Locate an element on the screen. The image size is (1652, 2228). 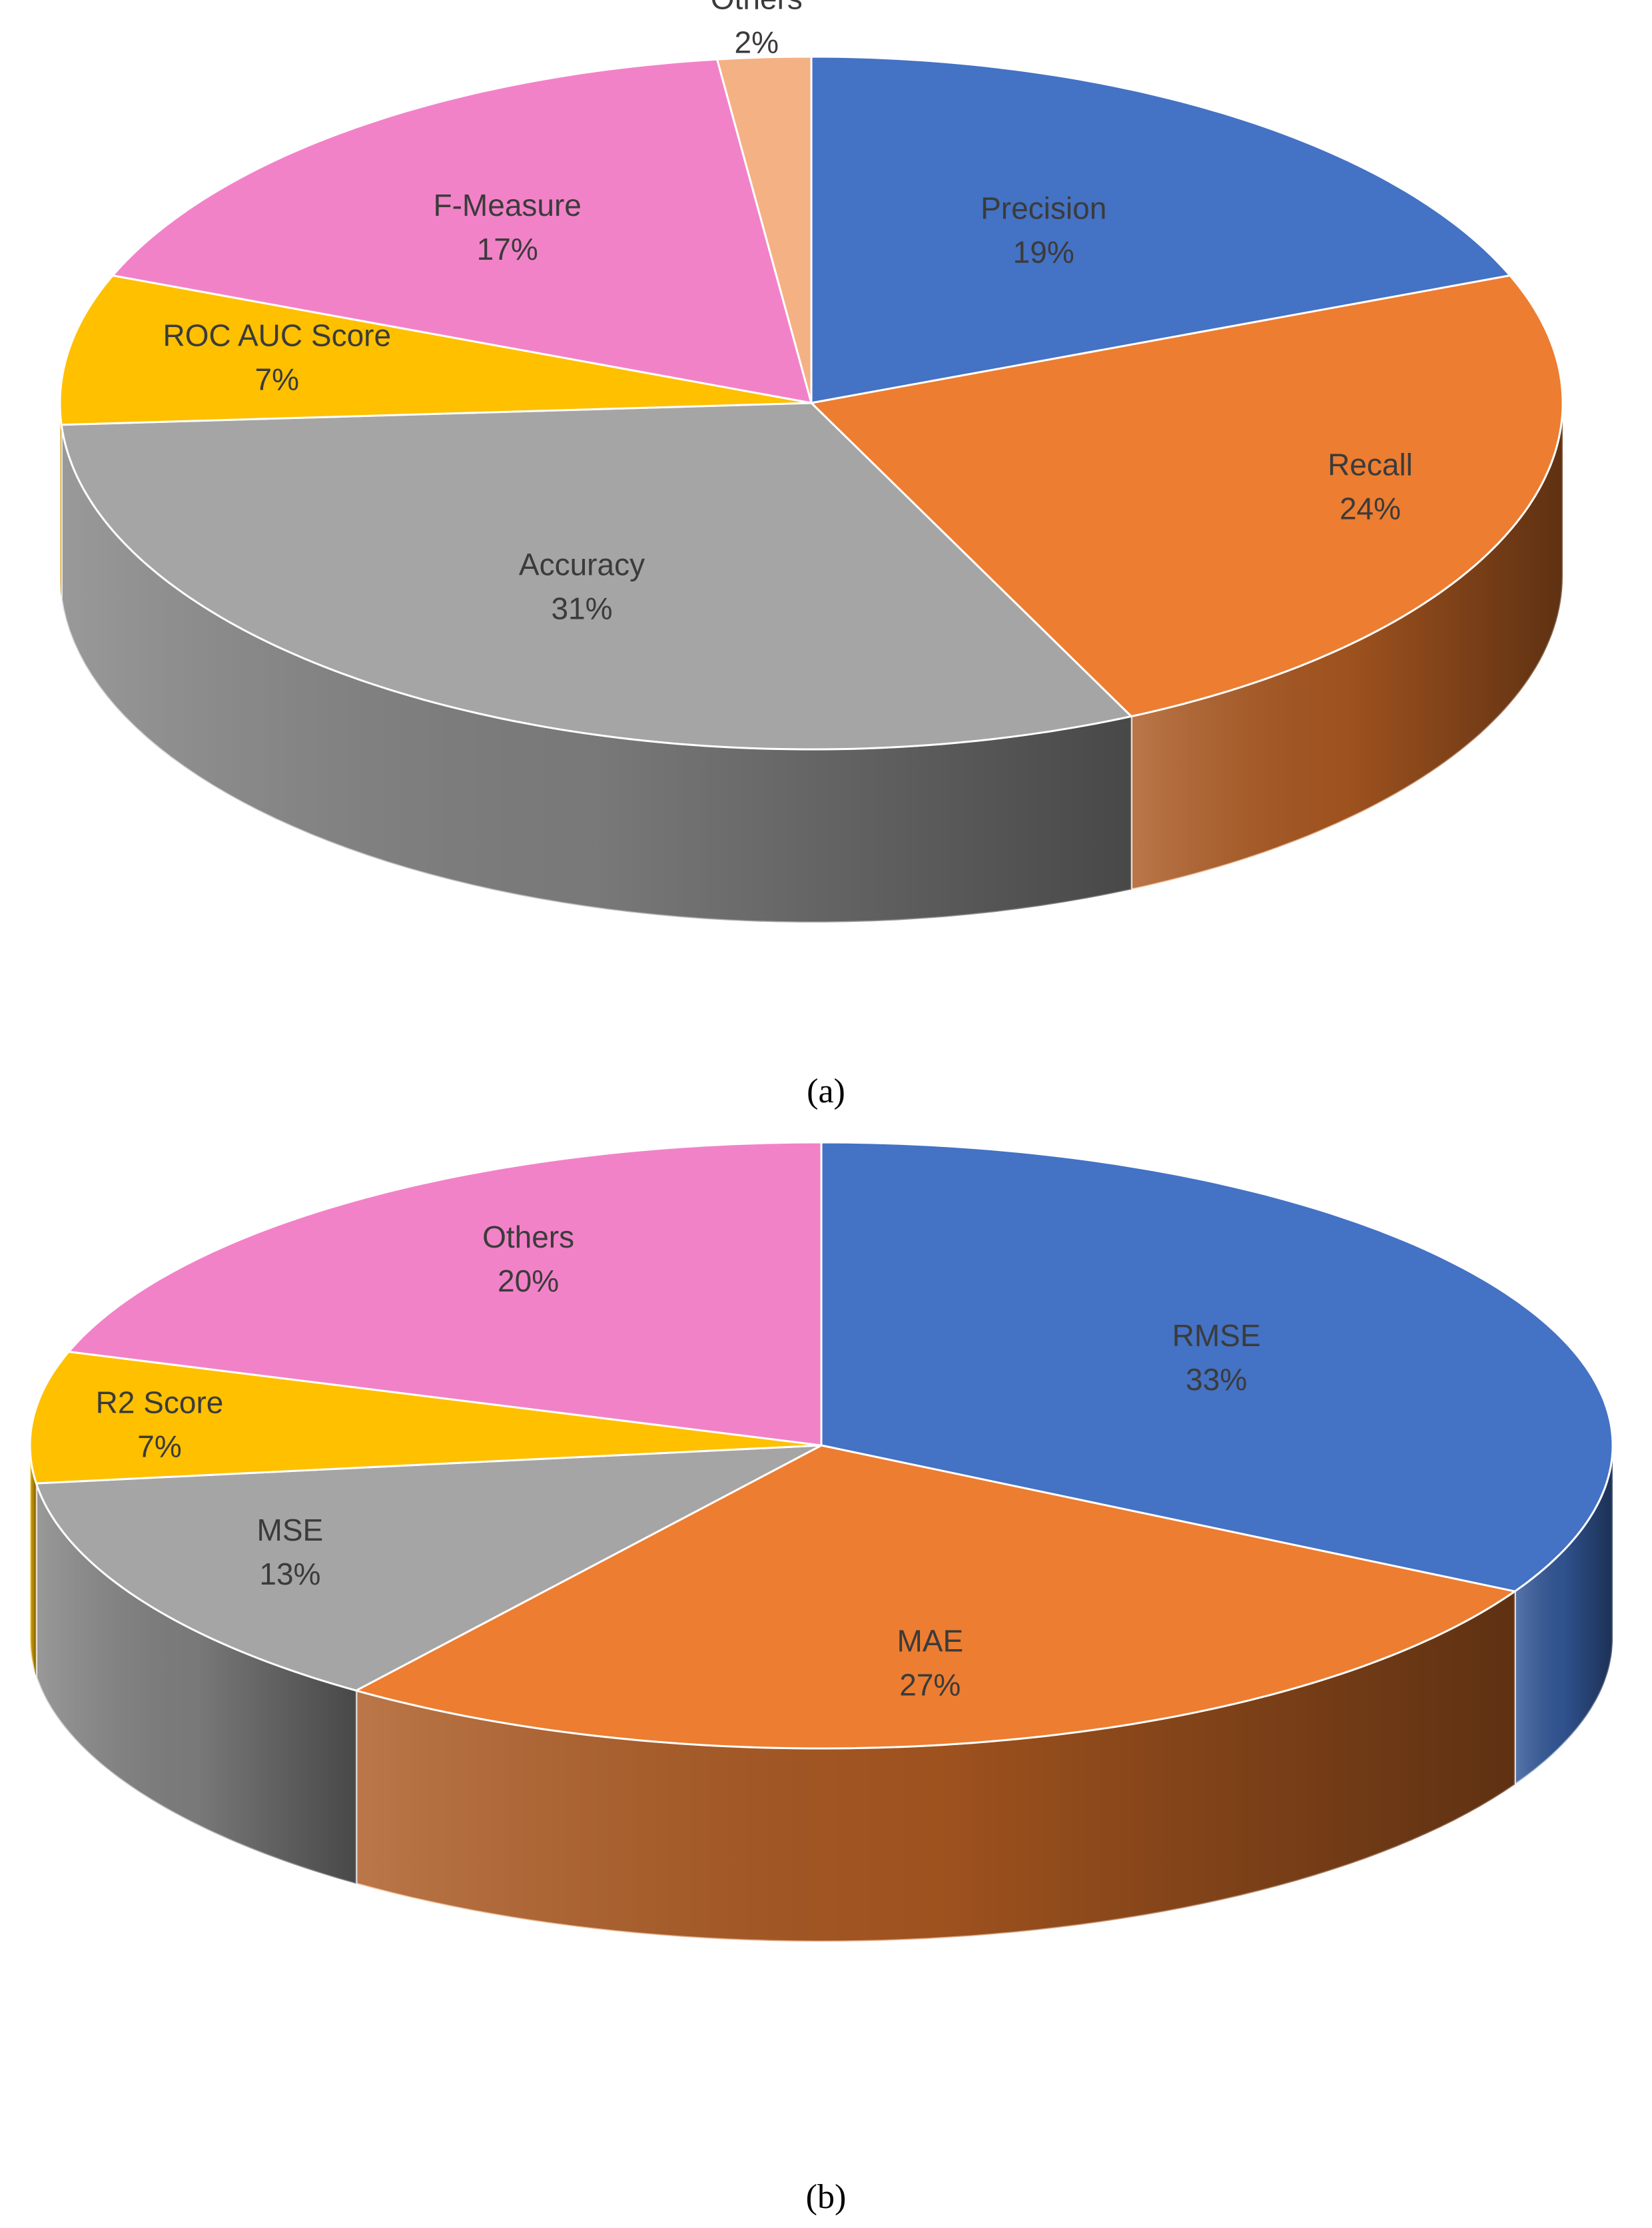
pie-slice-mse is located at coordinates (429, 1568).